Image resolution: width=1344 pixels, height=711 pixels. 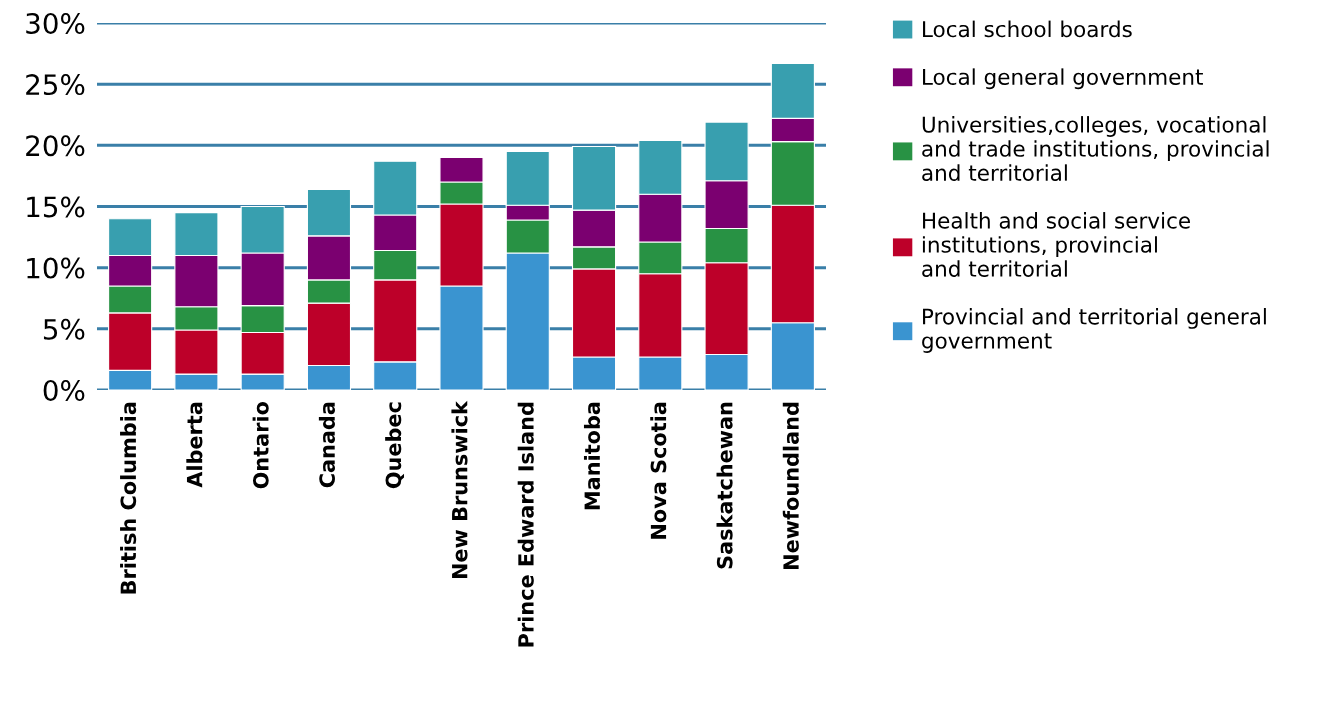 I want to click on x-tick-label: Nova Scotia, so click(x=658, y=470).